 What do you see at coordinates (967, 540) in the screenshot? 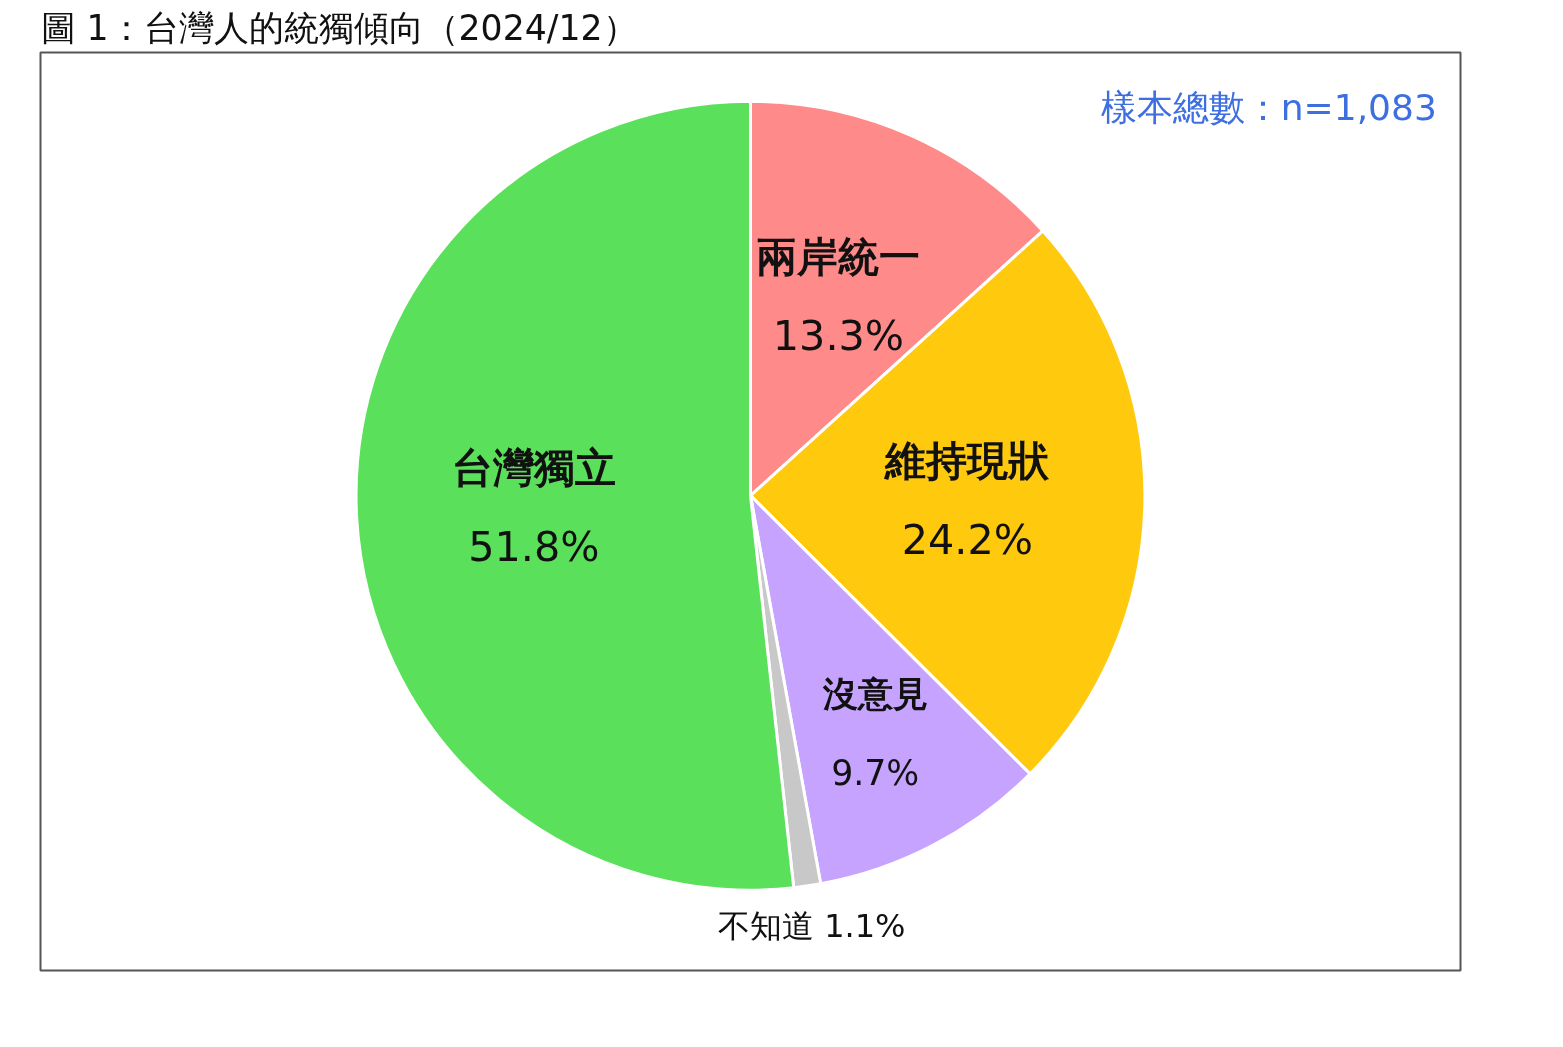
I see `data-label: 24.2%` at bounding box center [967, 540].